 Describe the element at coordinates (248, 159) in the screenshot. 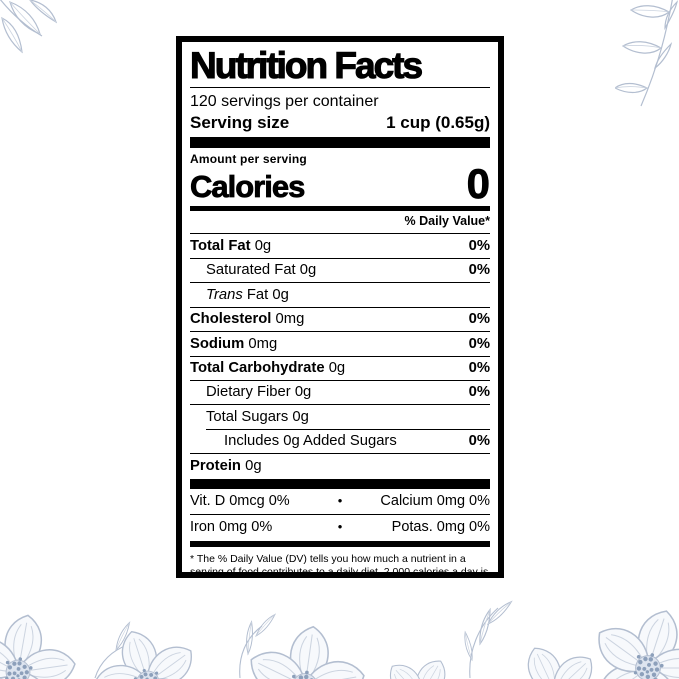

I see `amount-per-serving-label: Amount per serving` at that location.